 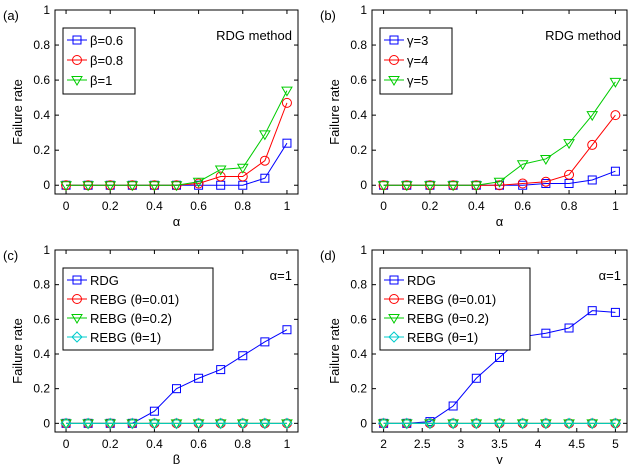 What do you see at coordinates (538, 444) in the screenshot?
I see `x-tick-label: 4` at bounding box center [538, 444].